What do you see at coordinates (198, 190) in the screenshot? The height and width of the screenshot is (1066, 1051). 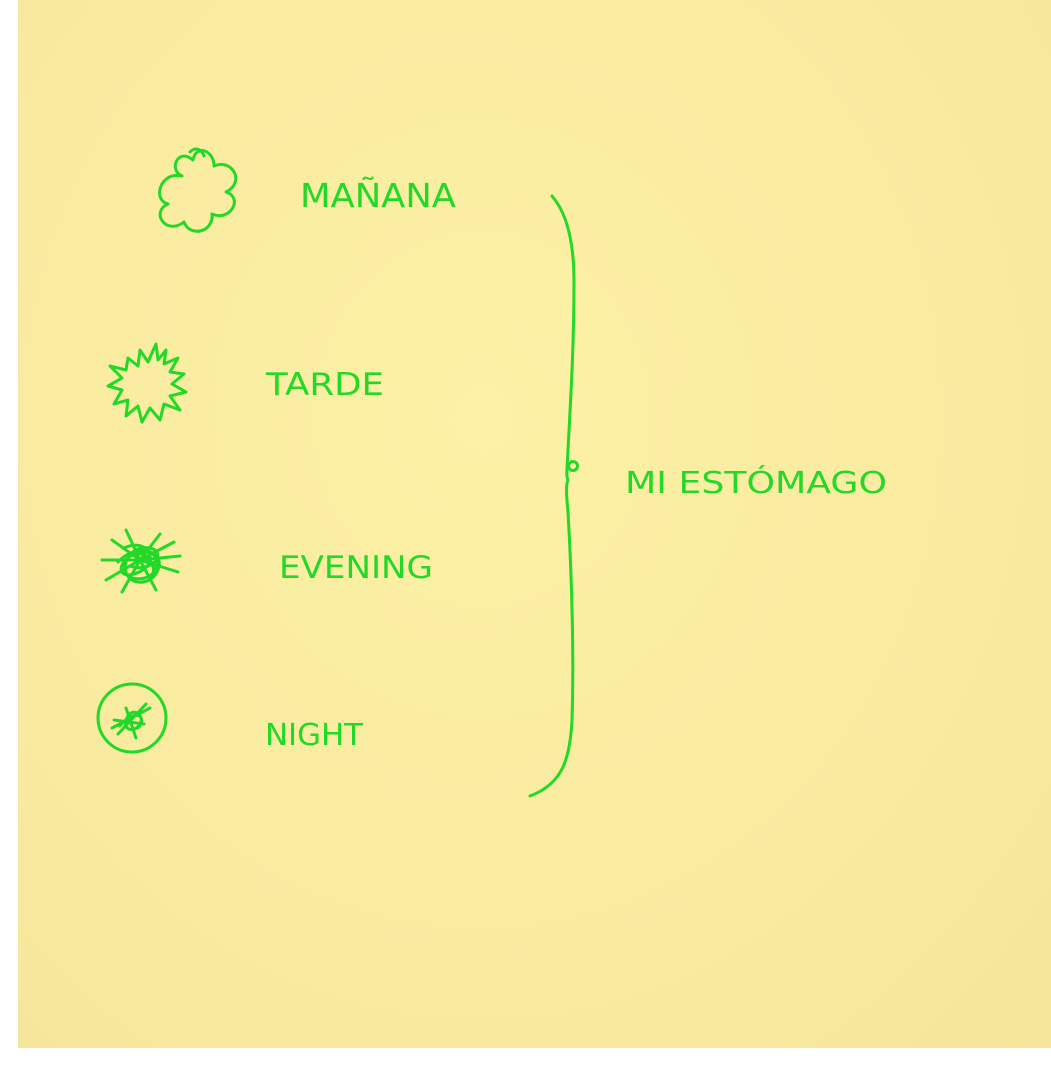 I see `wavy-cloud-icon` at bounding box center [198, 190].